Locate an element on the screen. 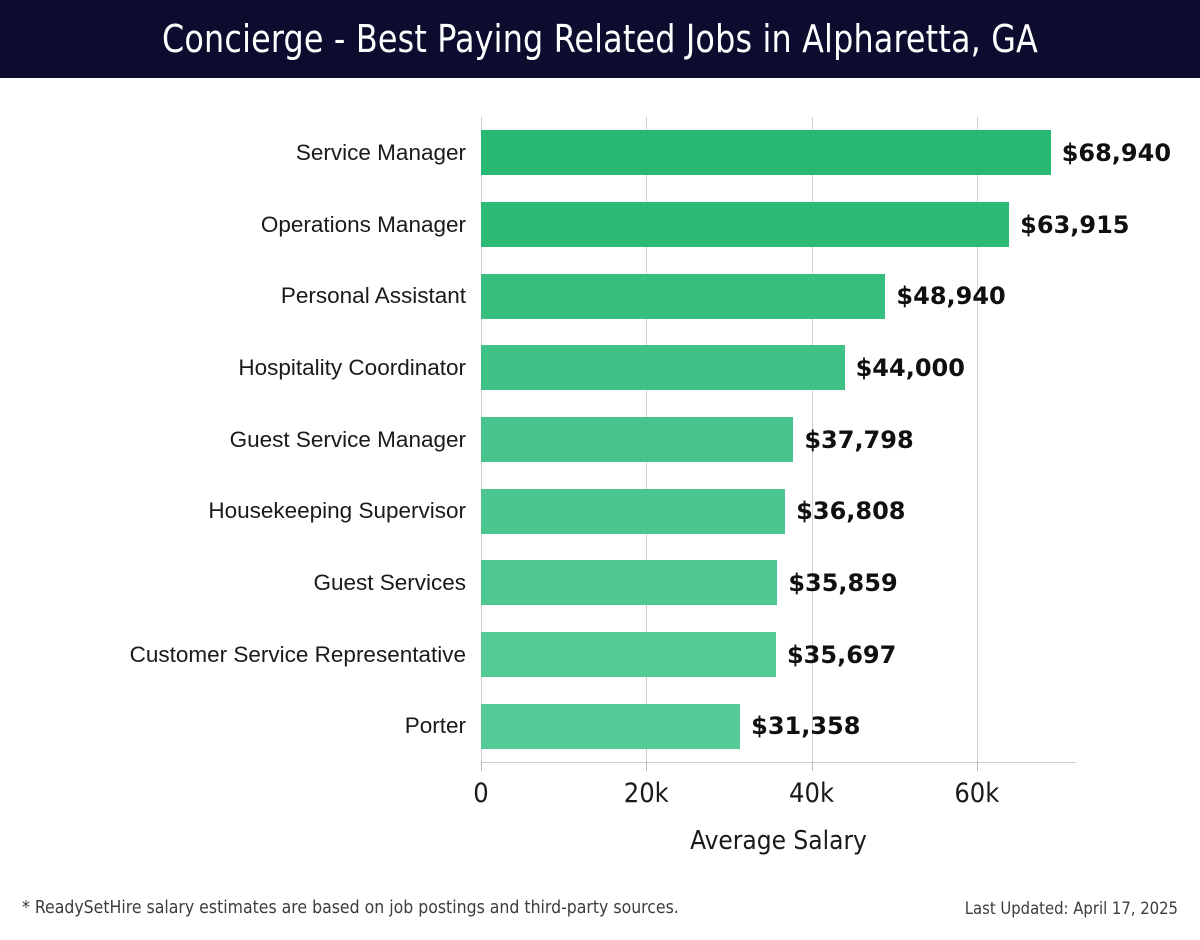 The height and width of the screenshot is (940, 1200). x-axis-tick-label: 40k is located at coordinates (812, 793).